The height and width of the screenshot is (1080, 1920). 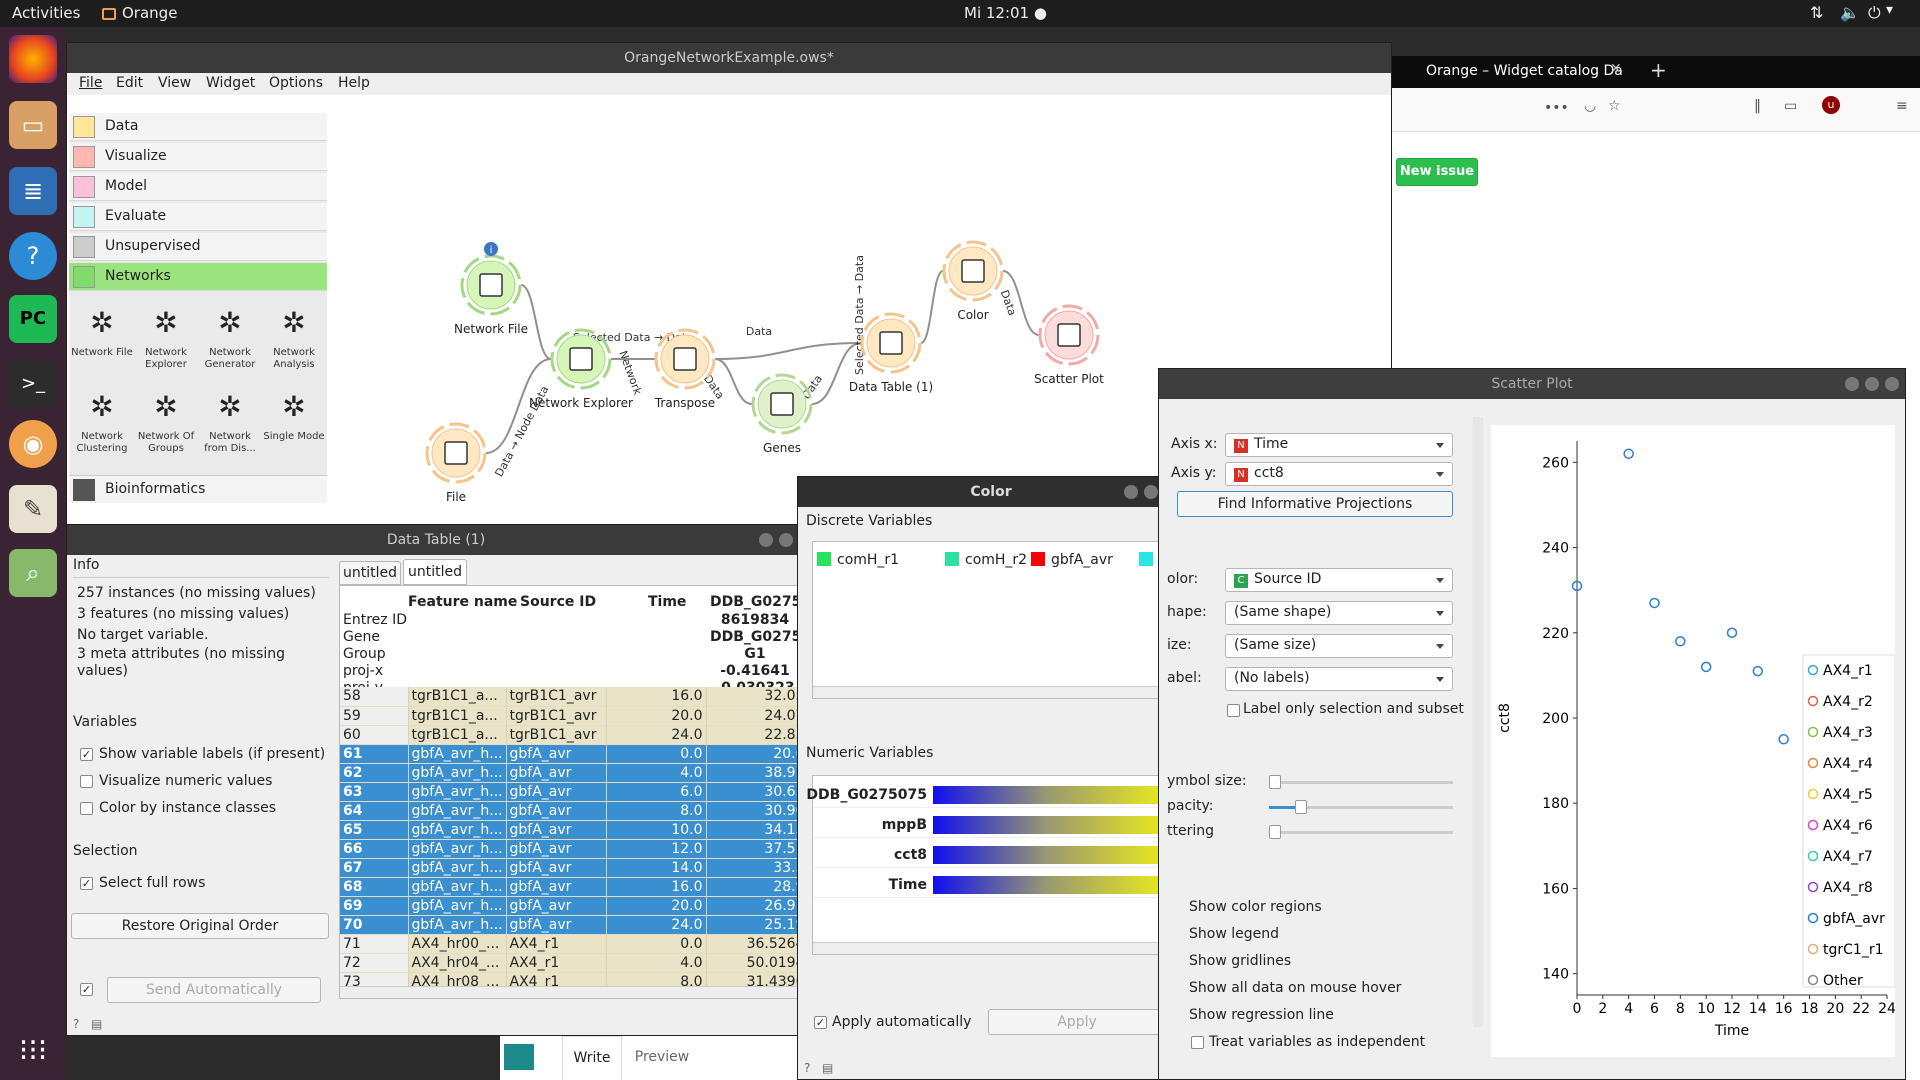 I want to click on table-row: 60 tgrB1C1_a... tgrB1C1_avr 24.0 22.83, so click(x=572, y=735).